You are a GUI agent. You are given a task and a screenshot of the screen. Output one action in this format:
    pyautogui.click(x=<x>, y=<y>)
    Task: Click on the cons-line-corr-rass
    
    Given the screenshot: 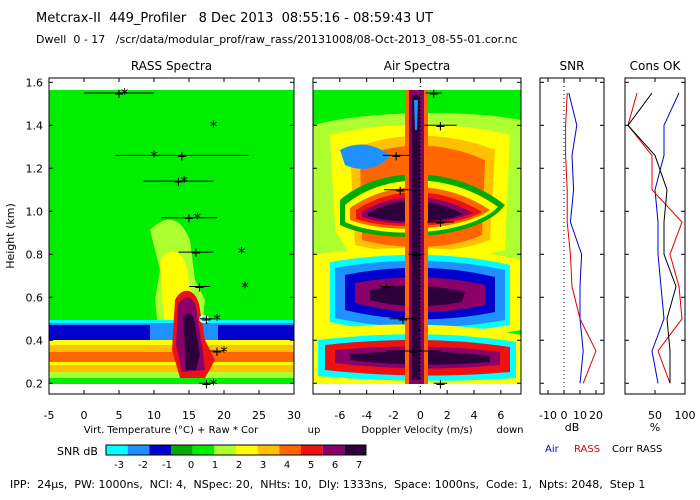 What is the action you would take?
    pyautogui.click(x=652, y=238)
    